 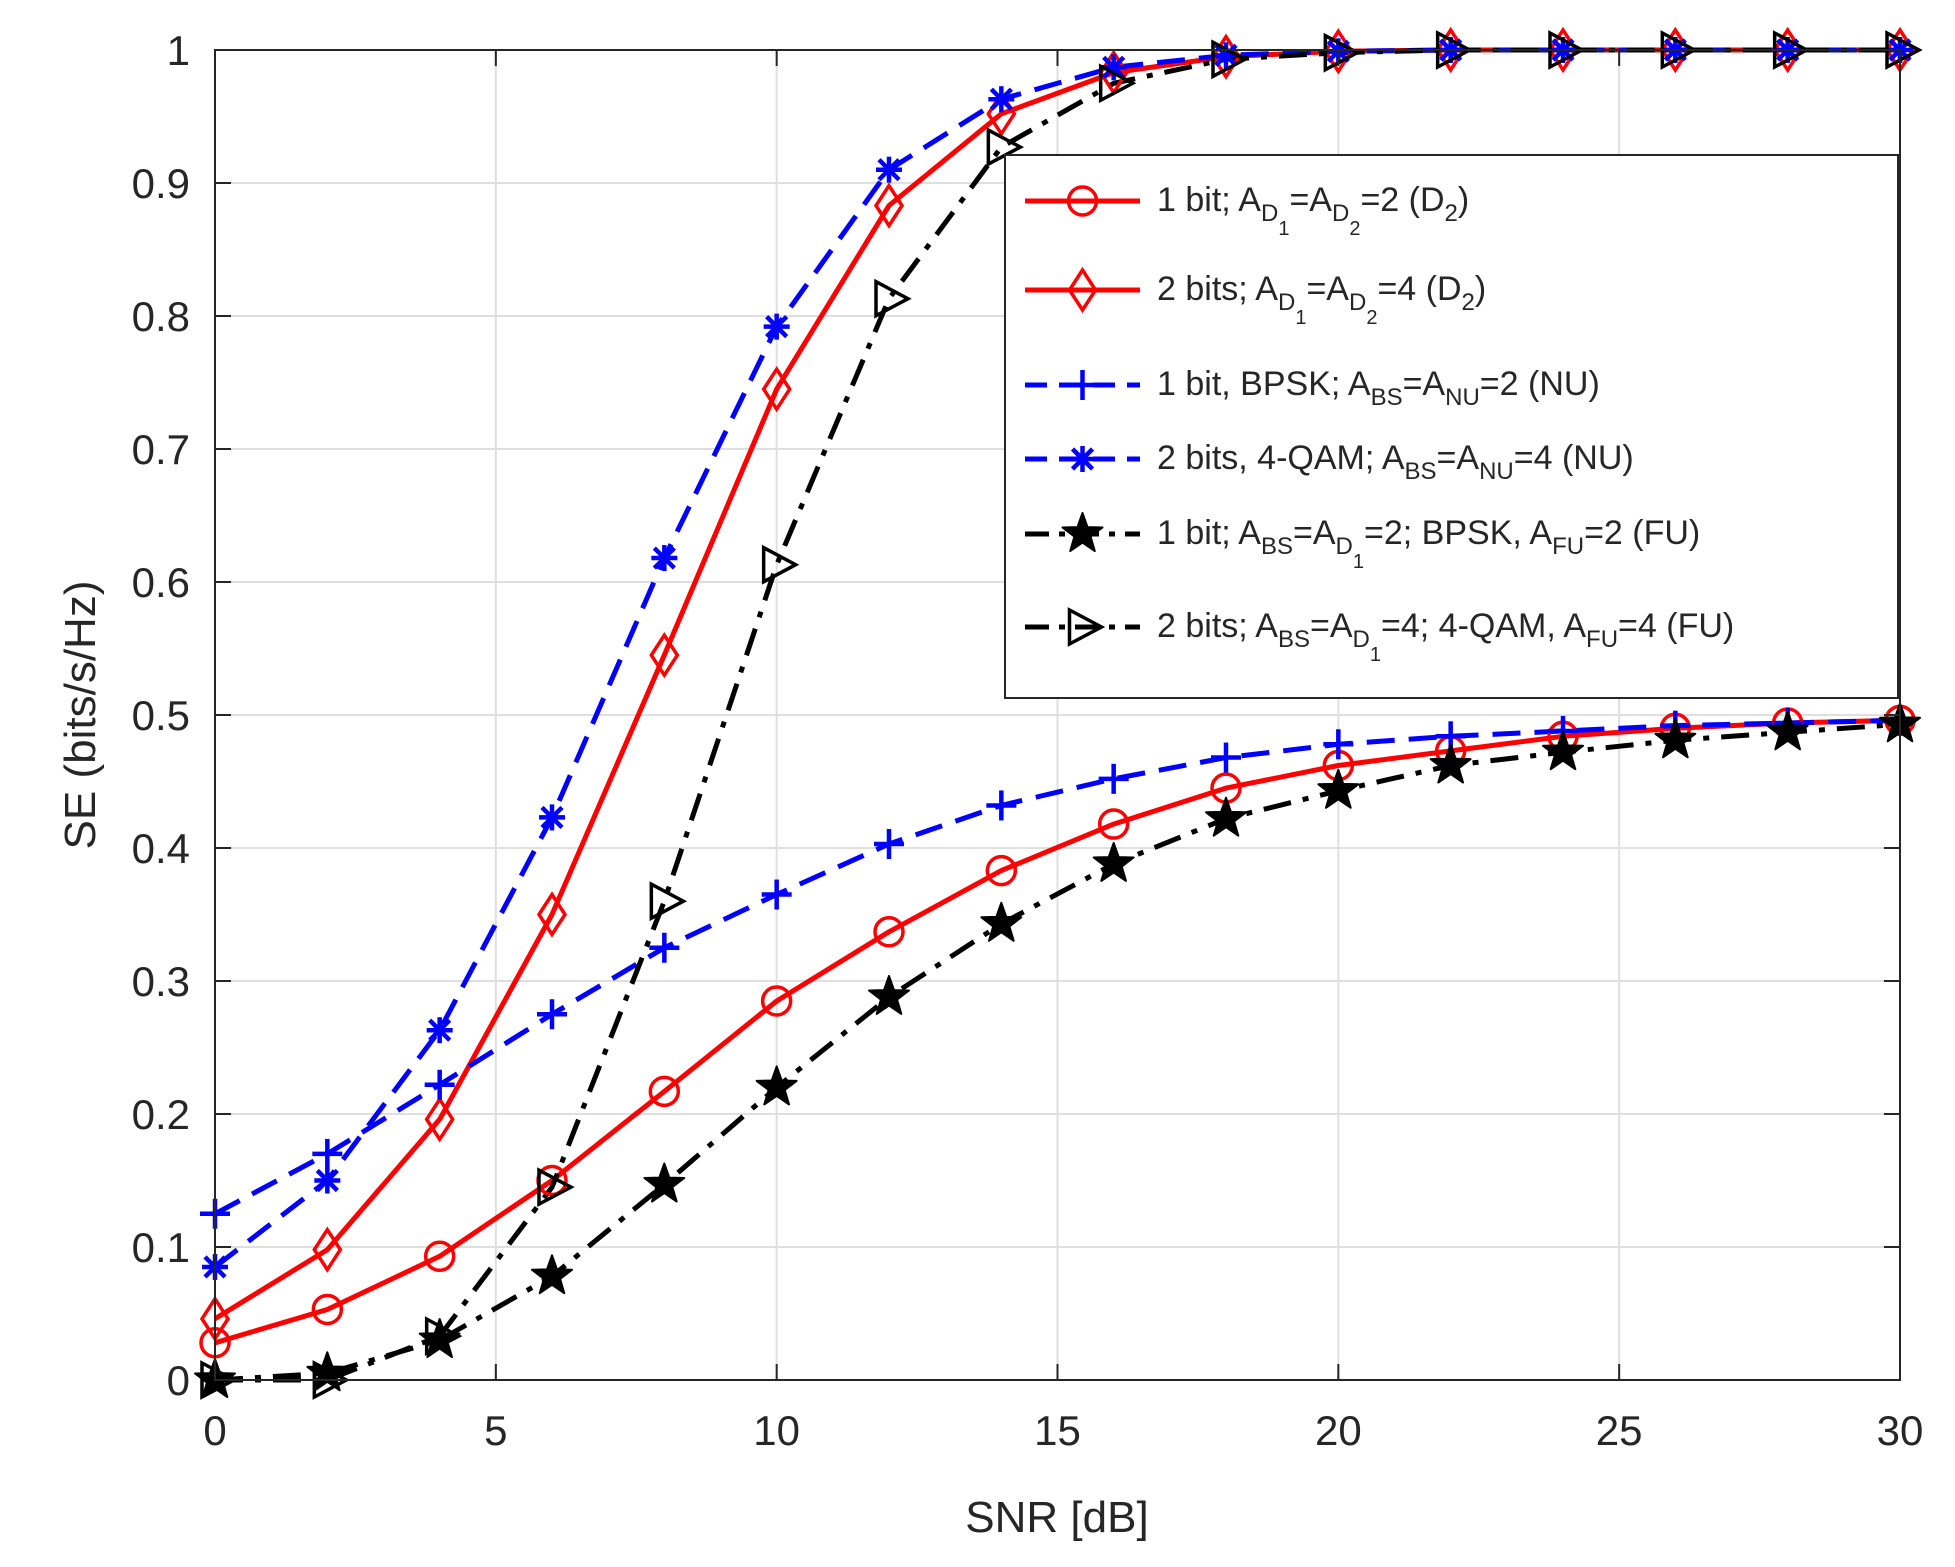 I want to click on x-tick-label: 20, so click(x=1338, y=1430).